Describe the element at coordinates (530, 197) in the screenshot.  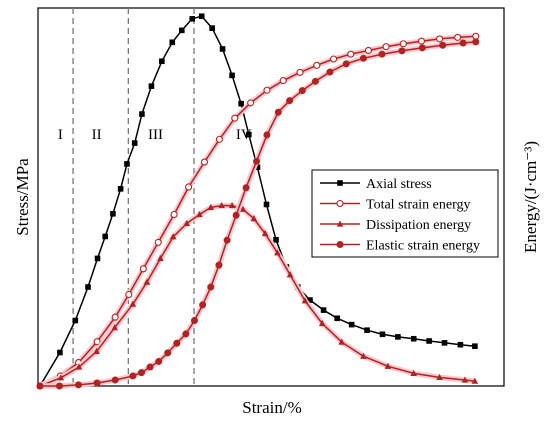
I see `y-axis-label-right: Energy/(J·cm⁻³)` at that location.